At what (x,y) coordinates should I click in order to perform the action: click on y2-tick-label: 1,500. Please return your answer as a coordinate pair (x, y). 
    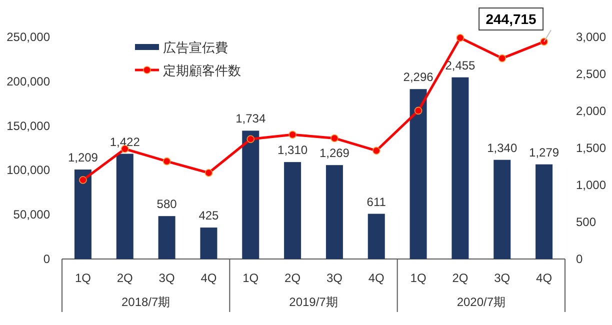
    Looking at the image, I should click on (591, 148).